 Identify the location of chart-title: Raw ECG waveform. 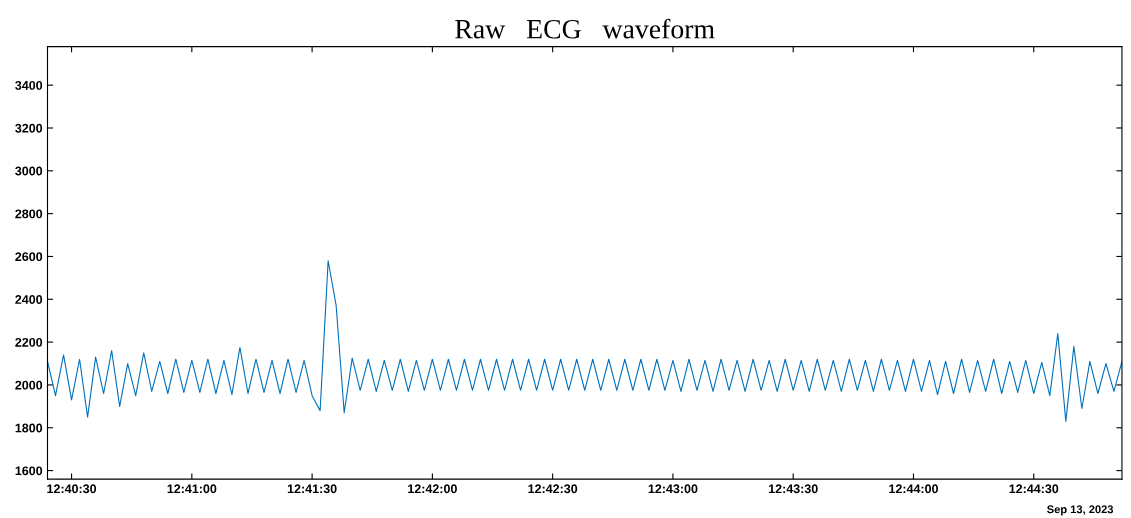
(585, 28).